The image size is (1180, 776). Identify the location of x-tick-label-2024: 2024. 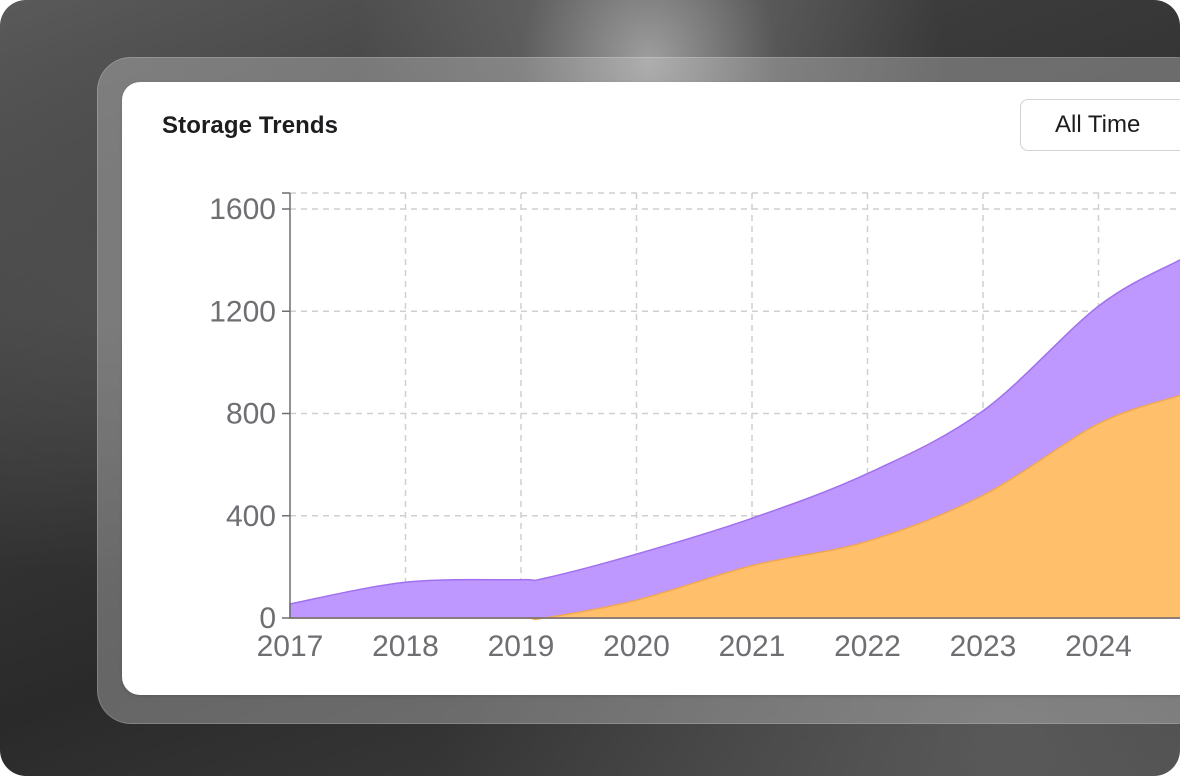
(1098, 646).